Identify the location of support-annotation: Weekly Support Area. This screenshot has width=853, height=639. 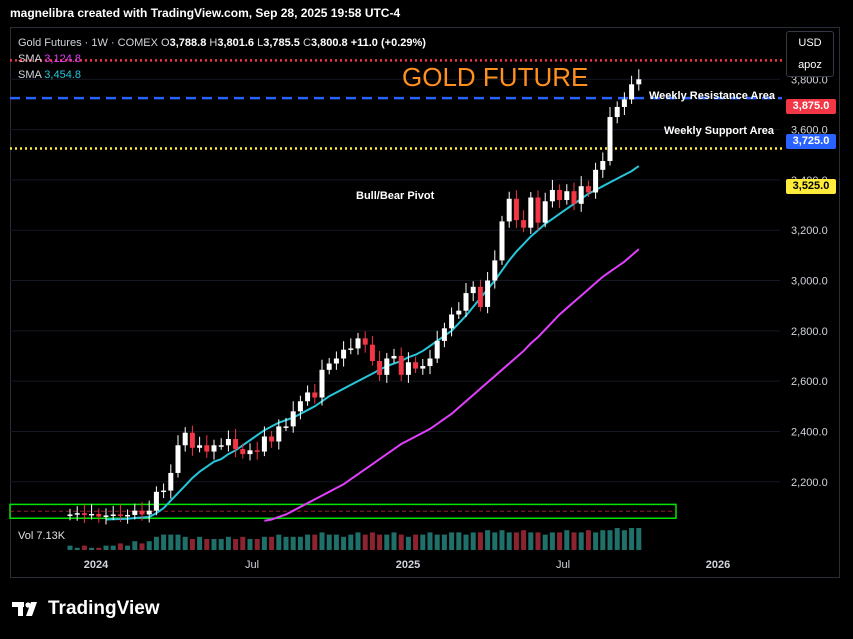
(719, 131).